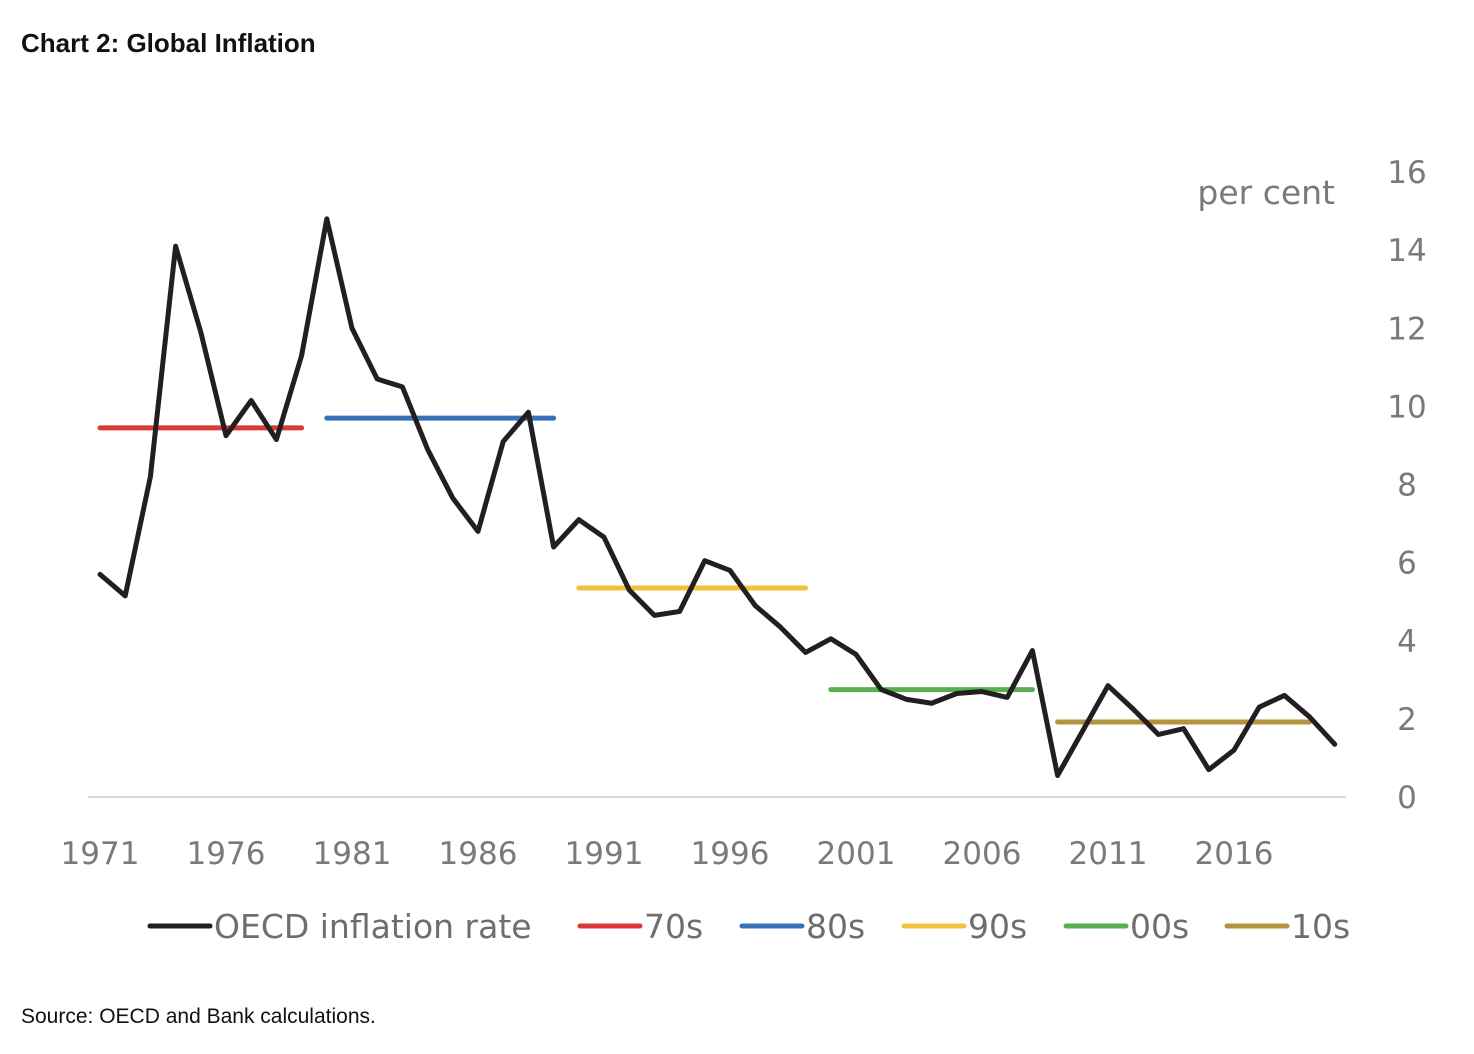 This screenshot has height=1054, width=1474. Describe the element at coordinates (100, 854) in the screenshot. I see `x-tick-label: 1971` at that location.